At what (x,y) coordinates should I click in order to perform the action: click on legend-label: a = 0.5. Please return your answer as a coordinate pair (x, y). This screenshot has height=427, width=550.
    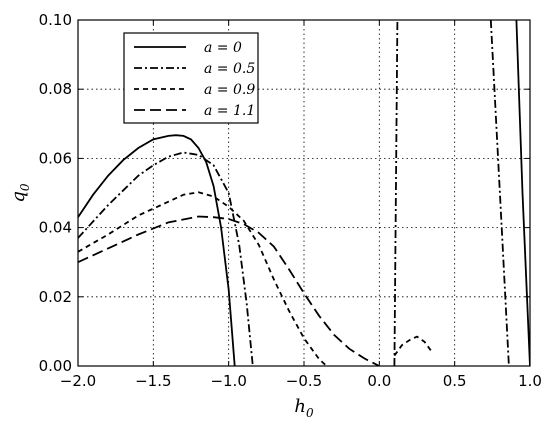
    Looking at the image, I should click on (229, 69).